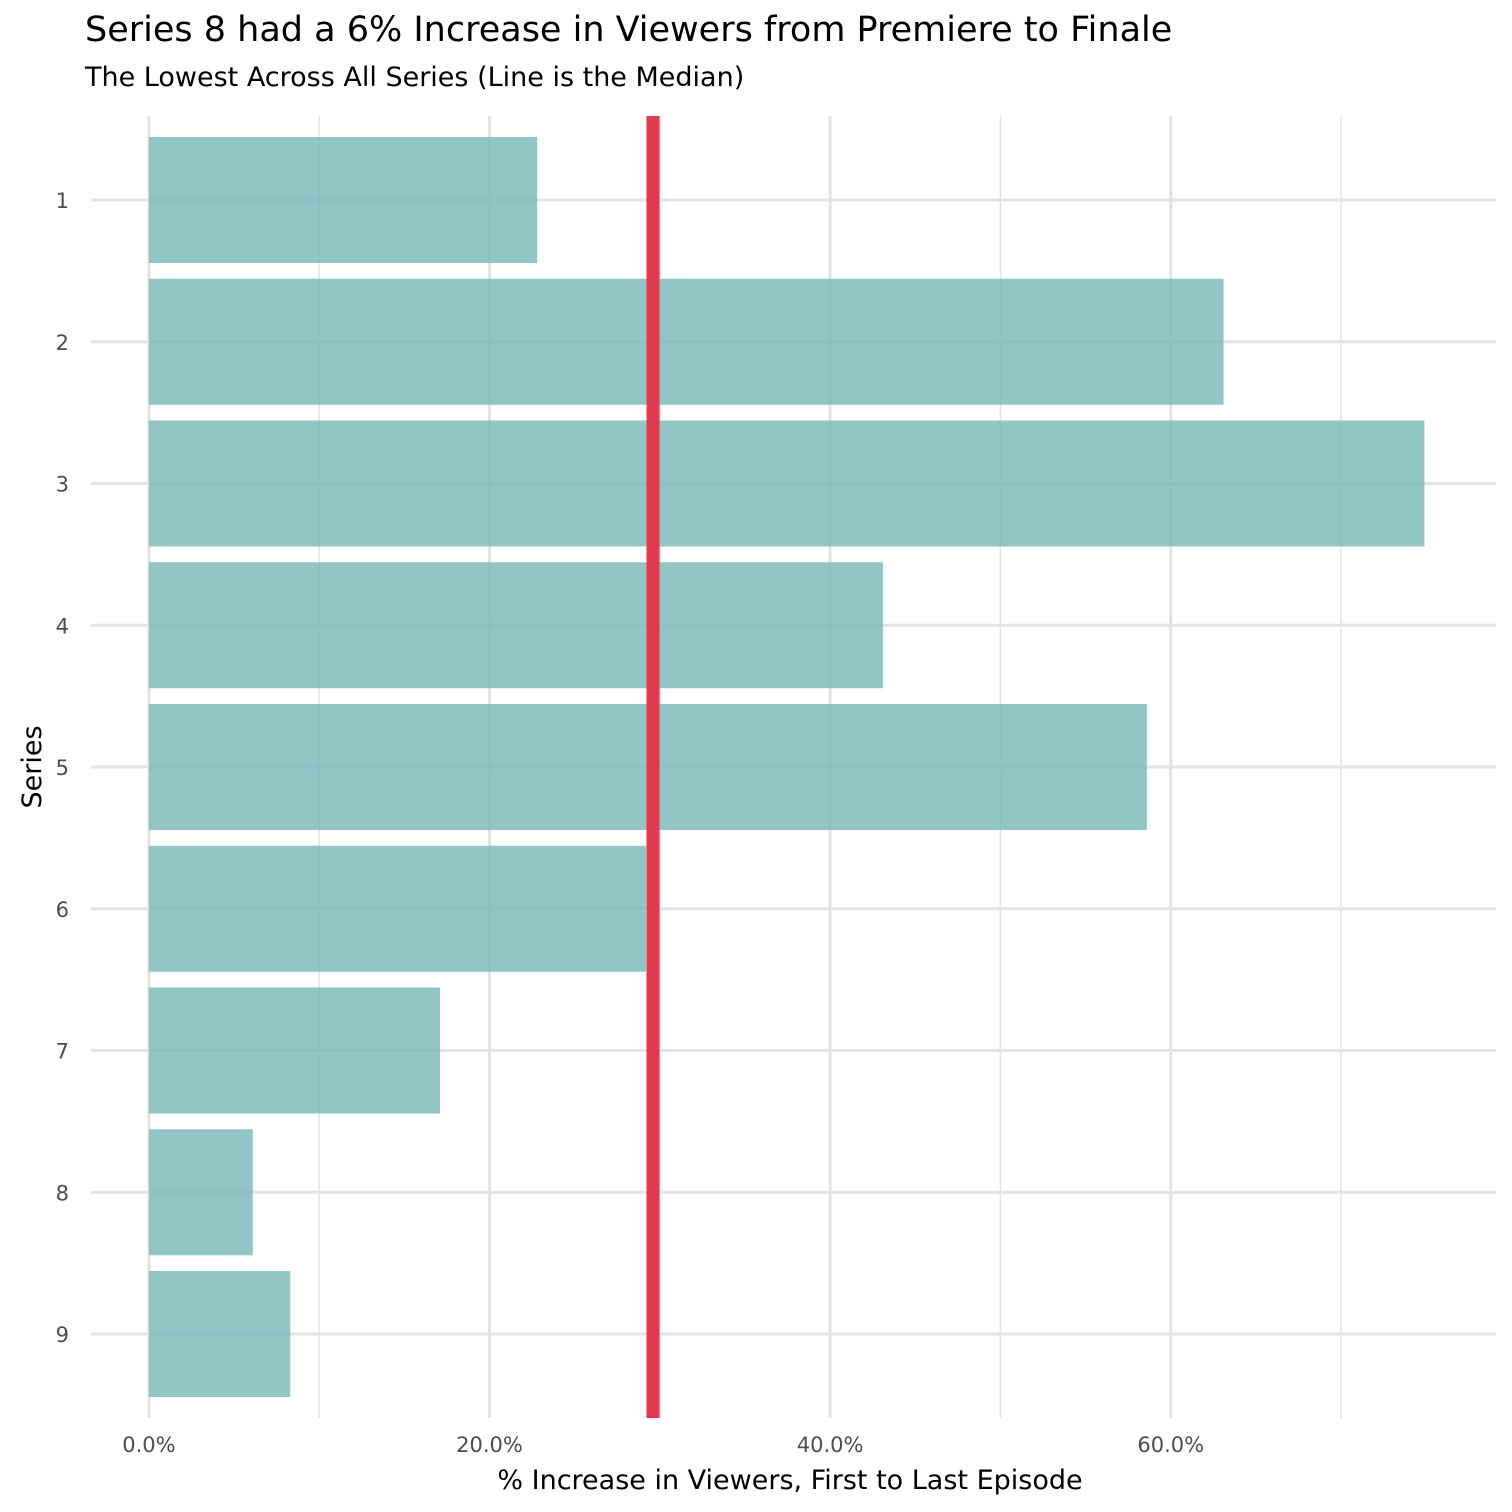  I want to click on y-axis-title: Series, so click(32, 766).